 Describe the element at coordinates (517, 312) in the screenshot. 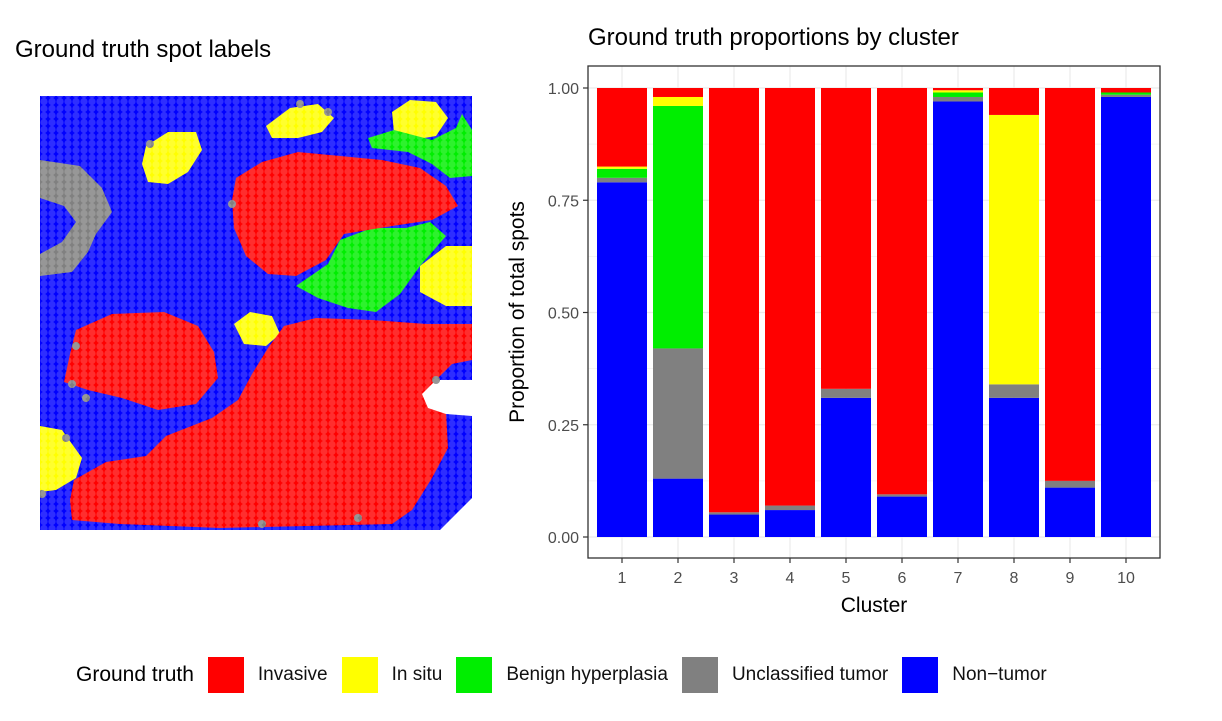

I see `y-axis-label: Proportion of total spots` at that location.